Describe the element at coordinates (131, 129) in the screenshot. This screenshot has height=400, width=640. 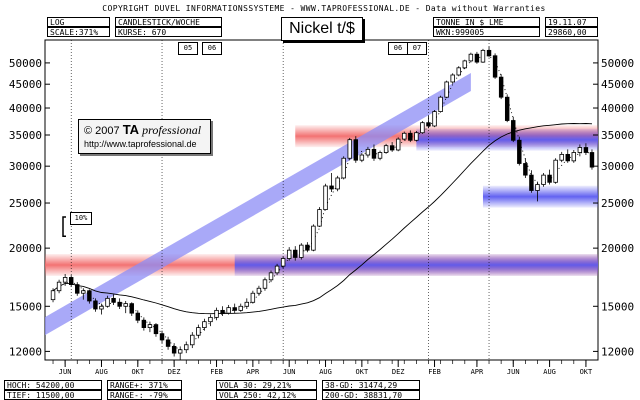
I see `logo-ta: TA` at that location.